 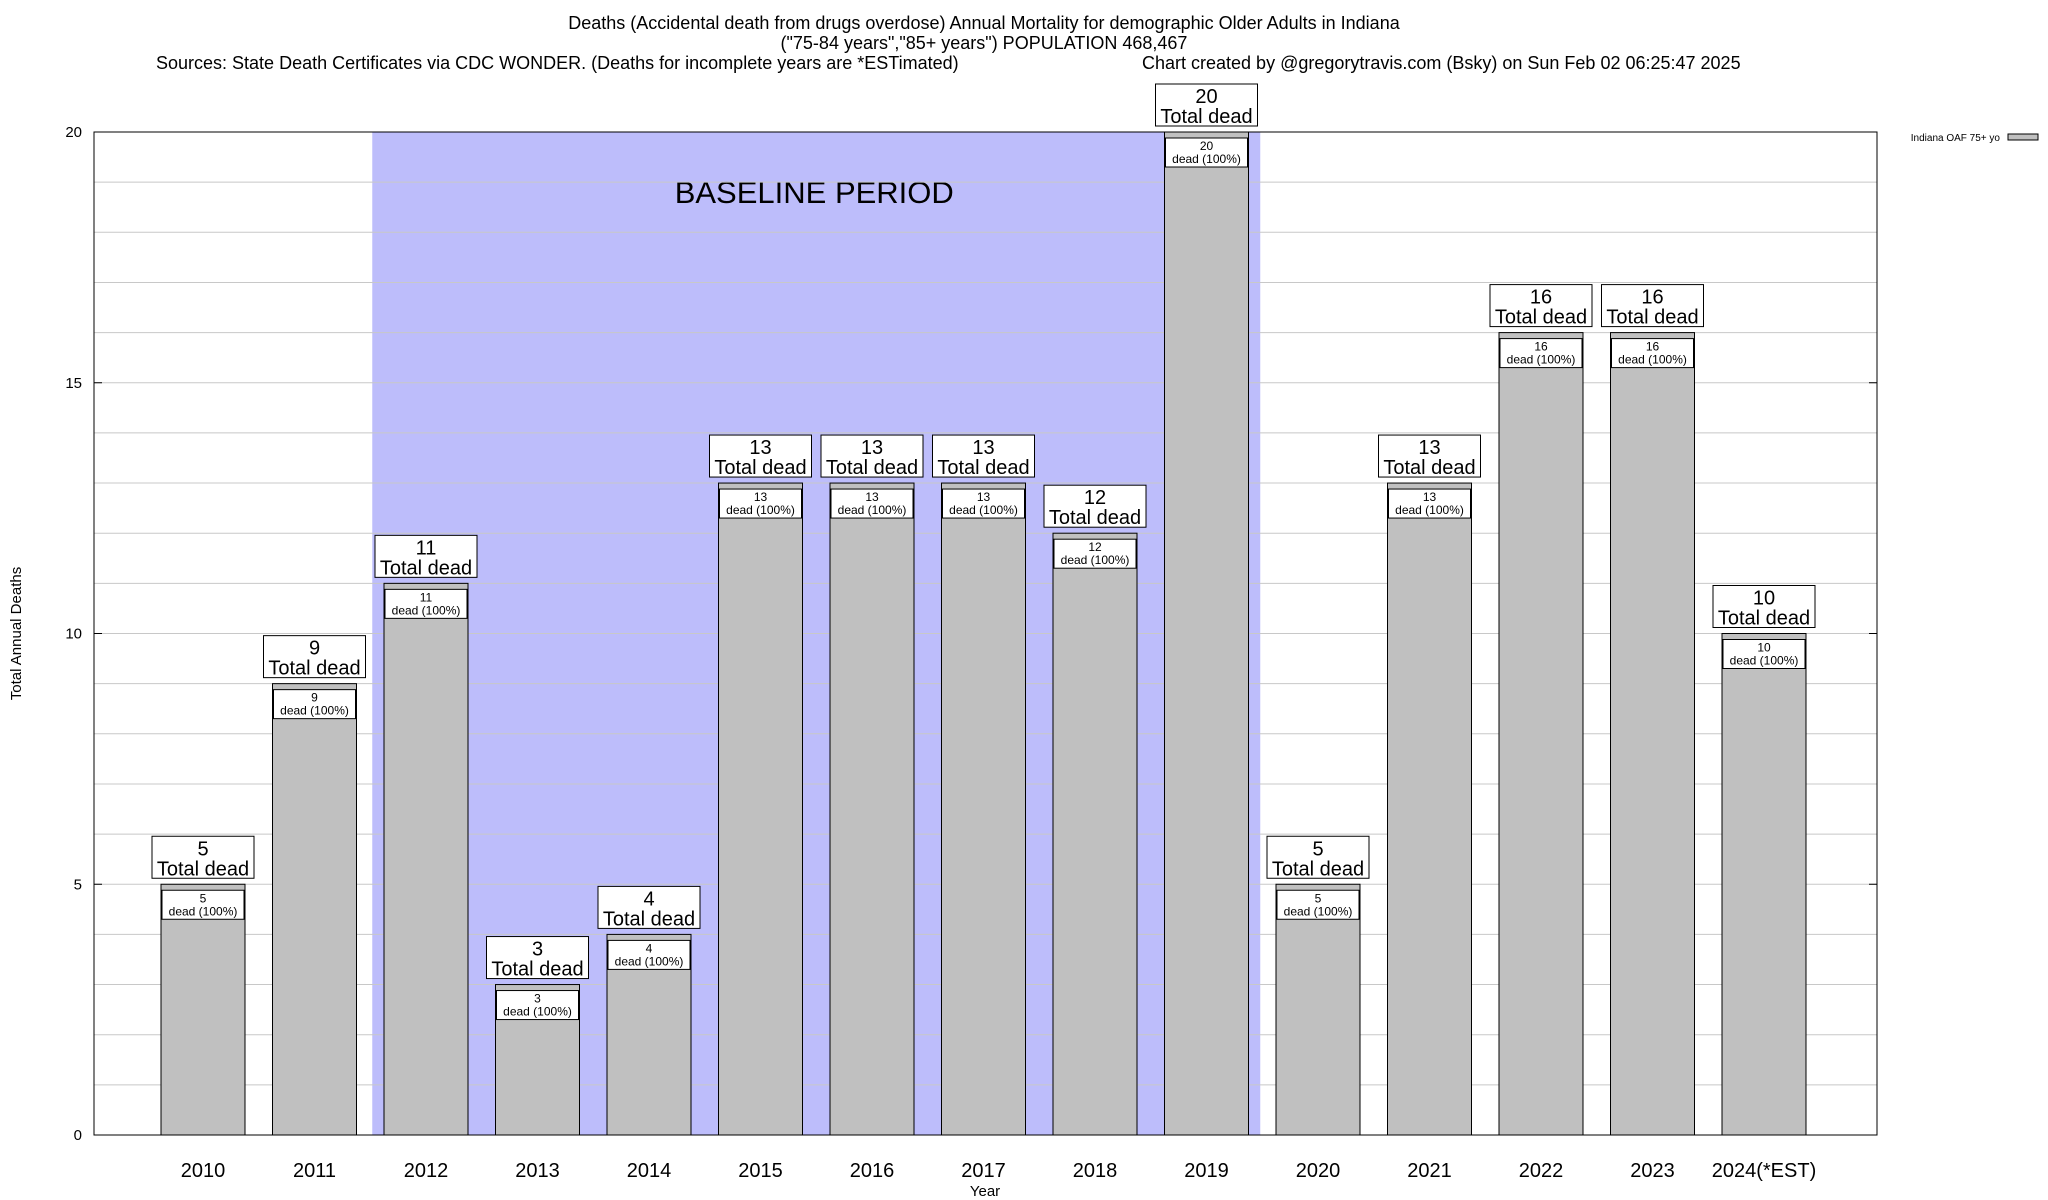 I want to click on y-tick-label: 5, so click(x=78, y=884).